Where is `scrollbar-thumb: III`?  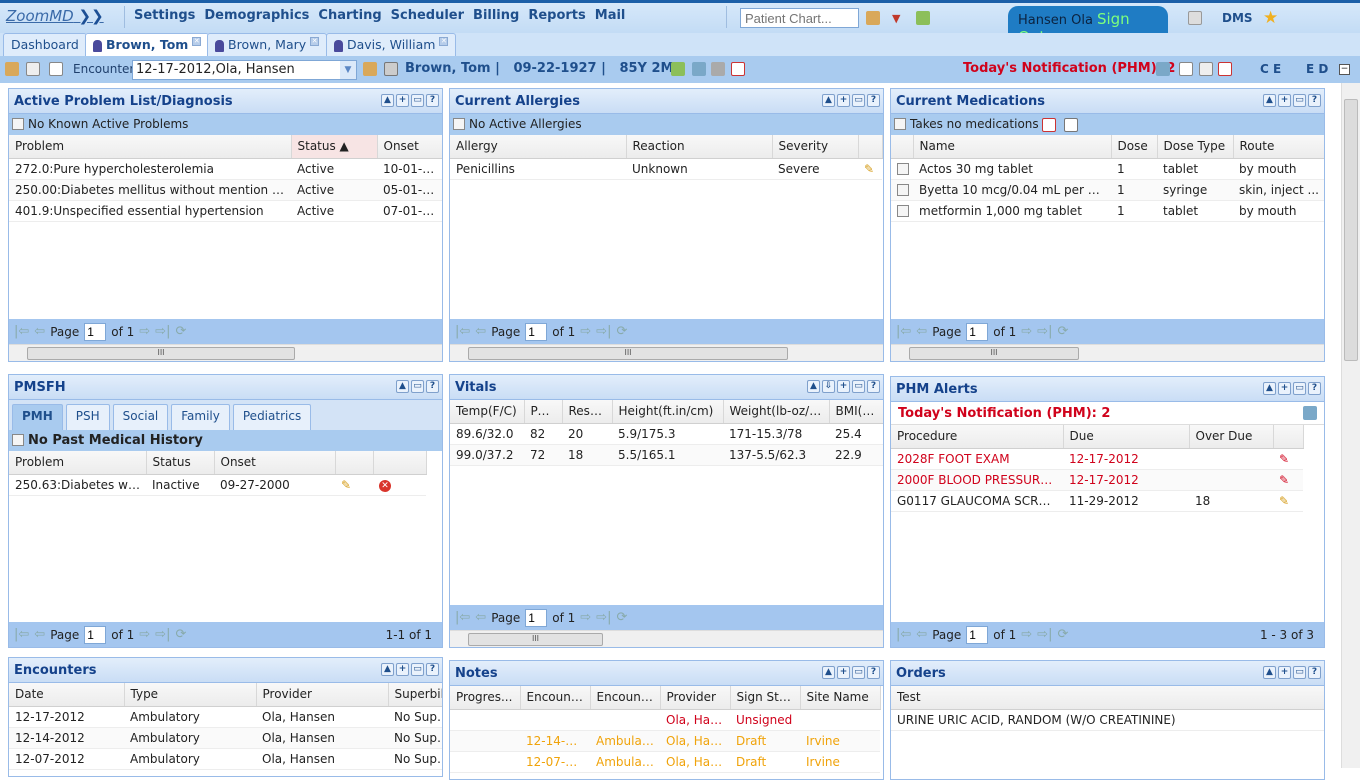
scrollbar-thumb: III is located at coordinates (628, 353).